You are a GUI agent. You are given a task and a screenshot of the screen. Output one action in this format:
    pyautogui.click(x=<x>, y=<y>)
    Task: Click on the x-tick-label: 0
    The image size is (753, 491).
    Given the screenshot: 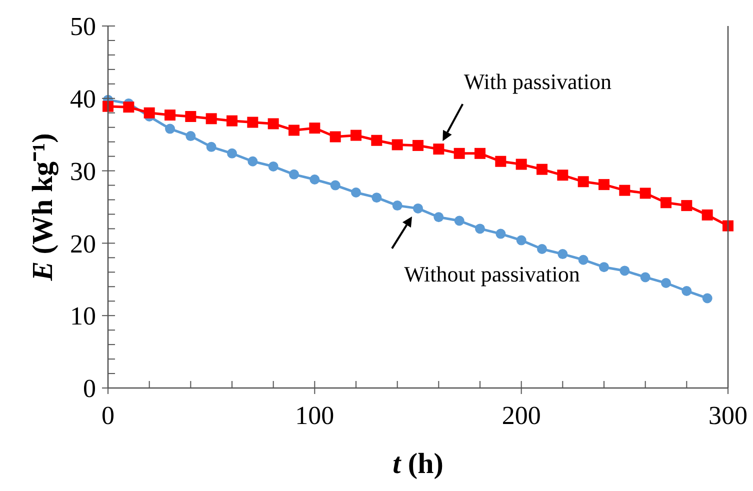 What is the action you would take?
    pyautogui.click(x=108, y=415)
    